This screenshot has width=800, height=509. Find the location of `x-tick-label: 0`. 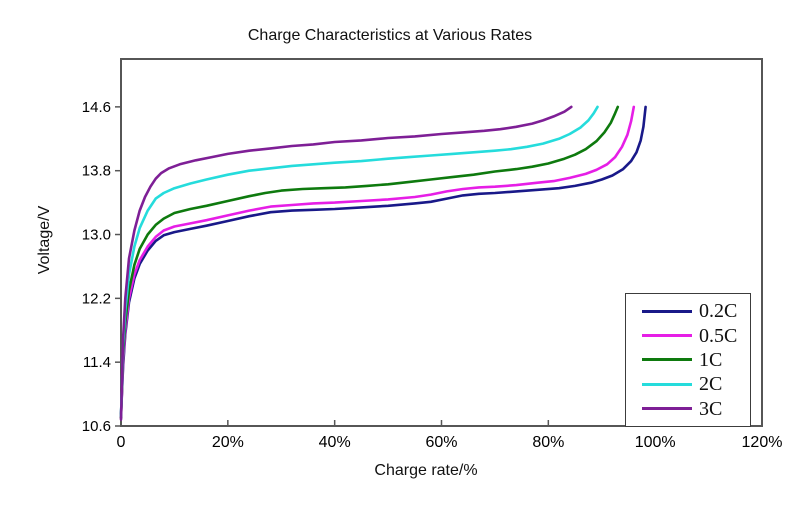

x-tick-label: 0 is located at coordinates (121, 442).